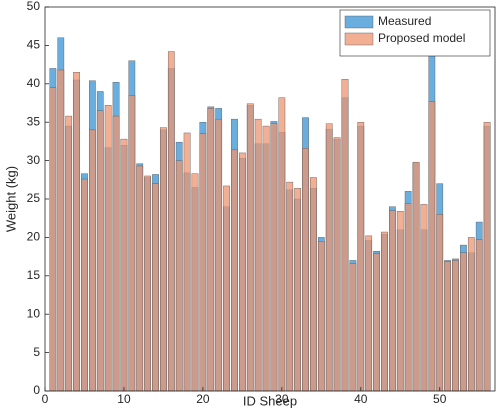 The height and width of the screenshot is (411, 500). I want to click on y-tick-label: 0, so click(36, 390).